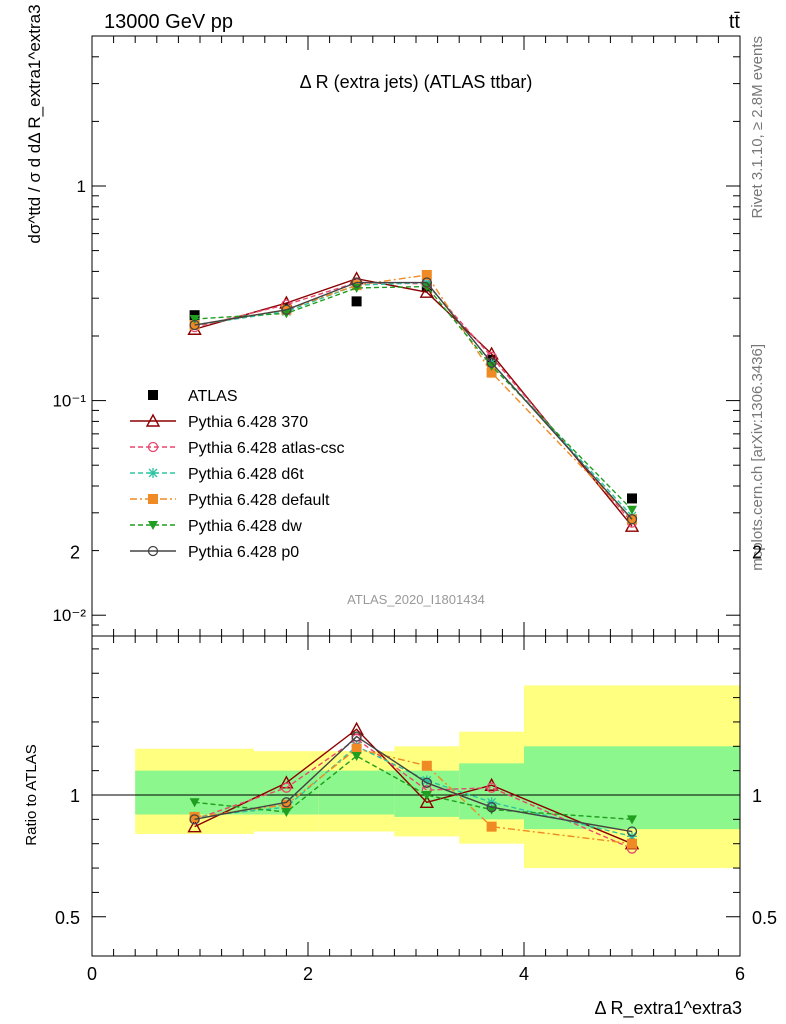 This screenshot has height=1024, width=786. I want to click on x-tick-label: 2, so click(308, 974).